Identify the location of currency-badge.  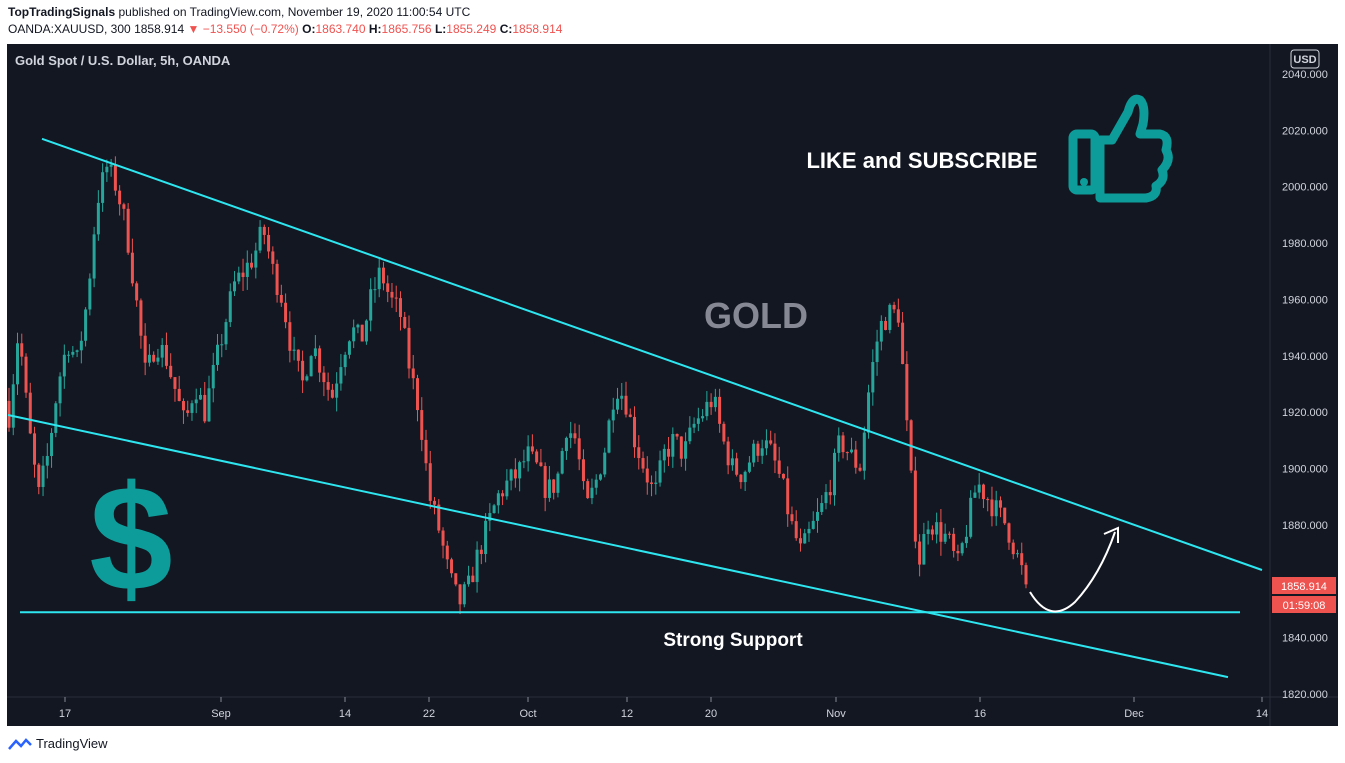
(1305, 59).